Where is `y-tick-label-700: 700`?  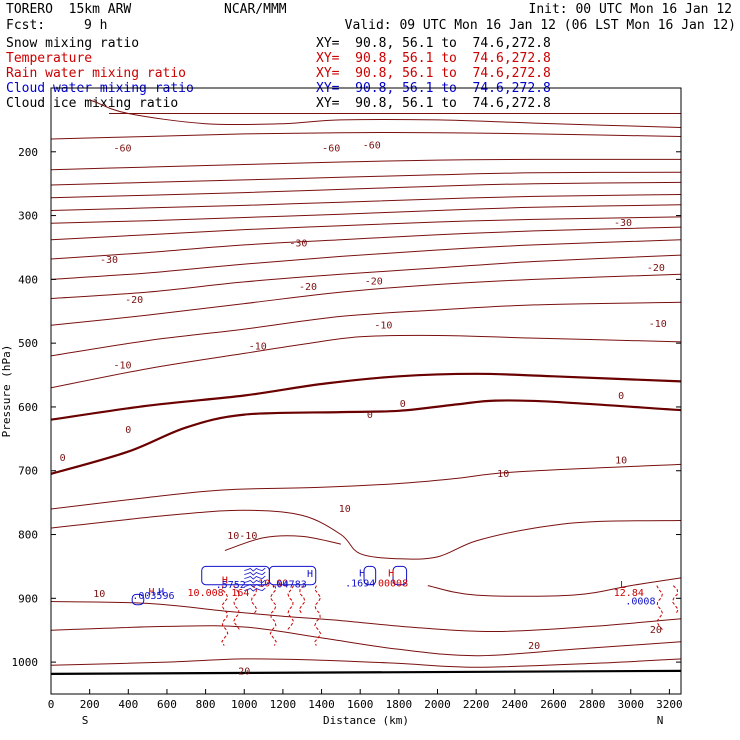 y-tick-label-700: 700 is located at coordinates (28, 471).